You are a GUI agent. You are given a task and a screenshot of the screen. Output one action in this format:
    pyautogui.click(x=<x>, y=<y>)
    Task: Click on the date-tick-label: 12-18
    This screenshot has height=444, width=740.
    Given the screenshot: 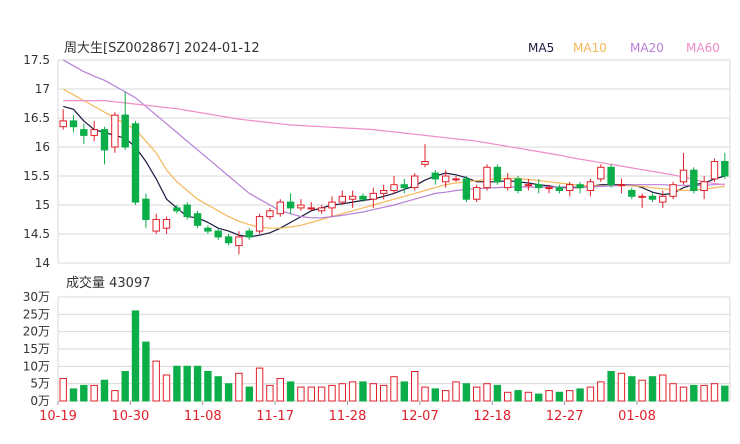 What is the action you would take?
    pyautogui.click(x=492, y=416)
    